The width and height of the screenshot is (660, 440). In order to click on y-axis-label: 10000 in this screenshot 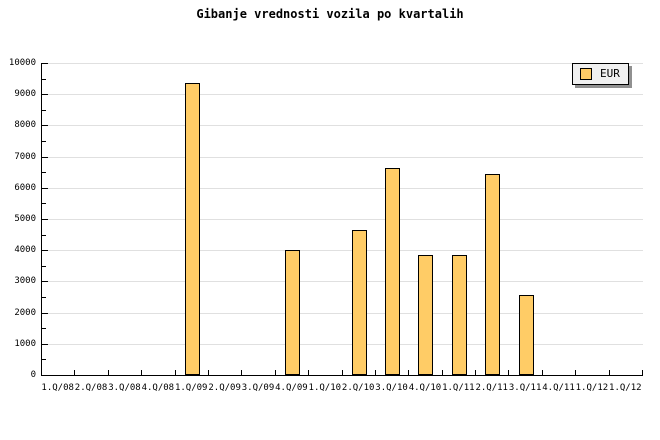, I will do `click(22, 63)`.